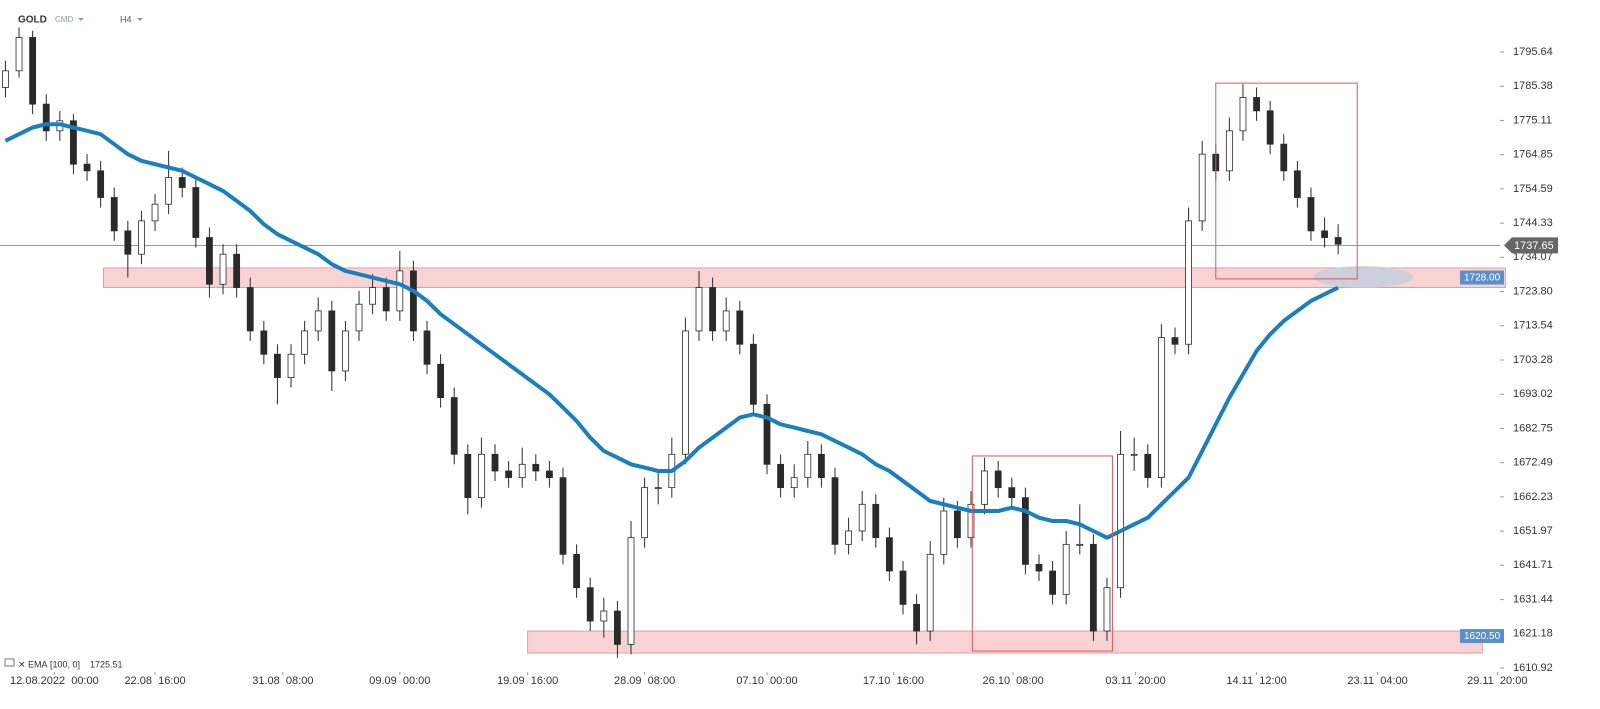 The height and width of the screenshot is (709, 1600). I want to click on y-tick-label: 1713.54, so click(1533, 326).